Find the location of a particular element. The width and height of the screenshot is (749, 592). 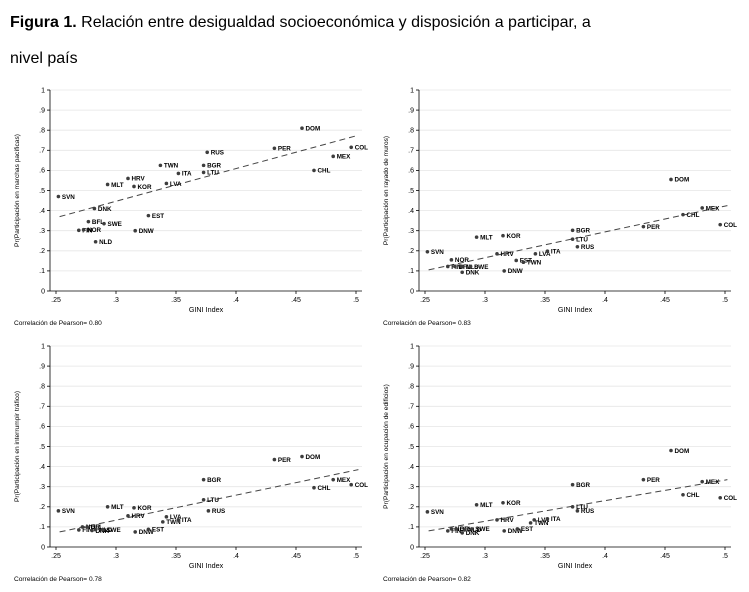

point-label-EST: EST is located at coordinates (158, 216).